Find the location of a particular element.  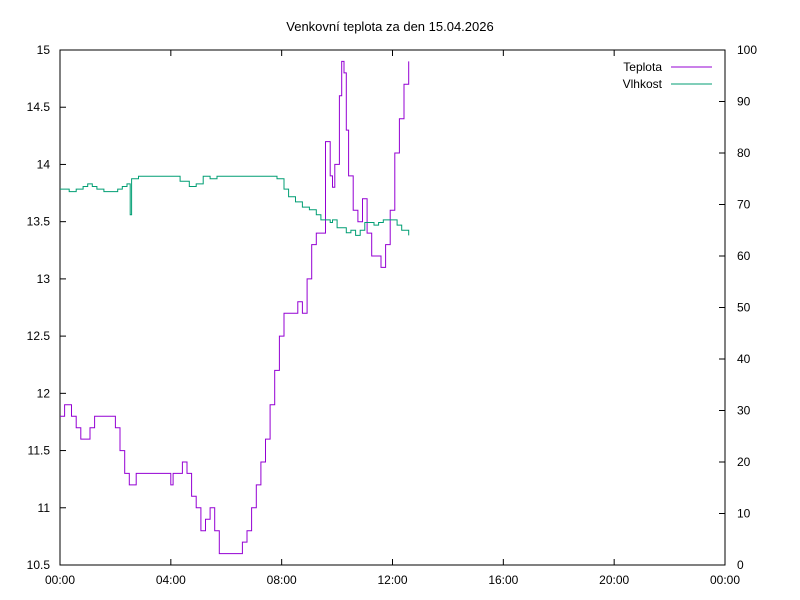

y-tick-label: 10.5 is located at coordinates (39, 565).